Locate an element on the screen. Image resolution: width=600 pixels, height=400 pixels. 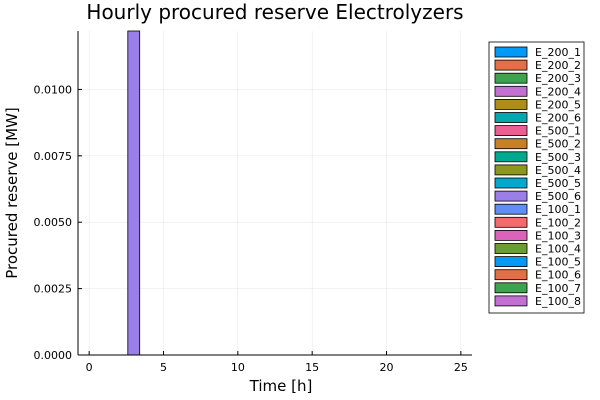
y-tick-label-4: 0.0100 is located at coordinates (53, 89).